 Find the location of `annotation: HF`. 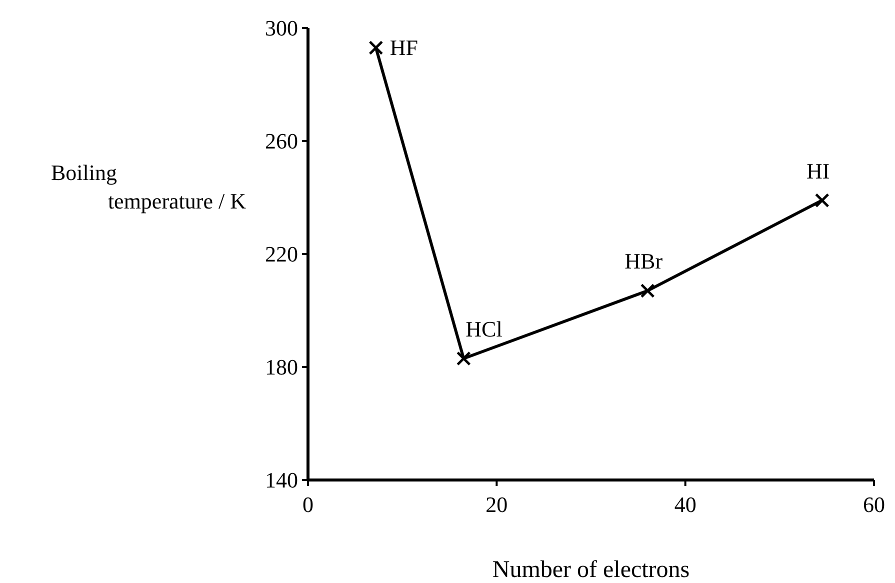

annotation: HF is located at coordinates (404, 47).